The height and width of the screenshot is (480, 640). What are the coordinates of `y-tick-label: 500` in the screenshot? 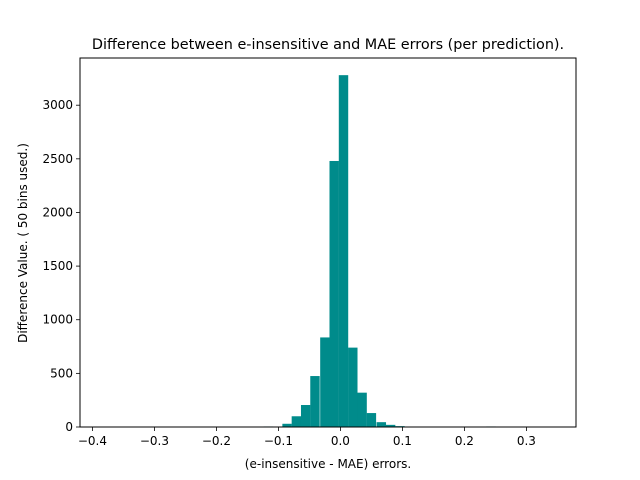 It's located at (61, 373).